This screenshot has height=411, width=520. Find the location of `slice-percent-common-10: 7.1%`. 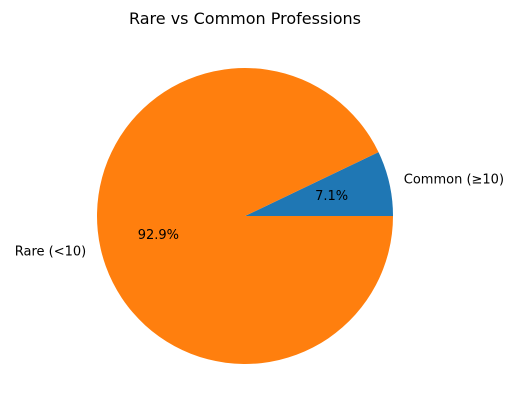

slice-percent-common-10: 7.1% is located at coordinates (331, 196).